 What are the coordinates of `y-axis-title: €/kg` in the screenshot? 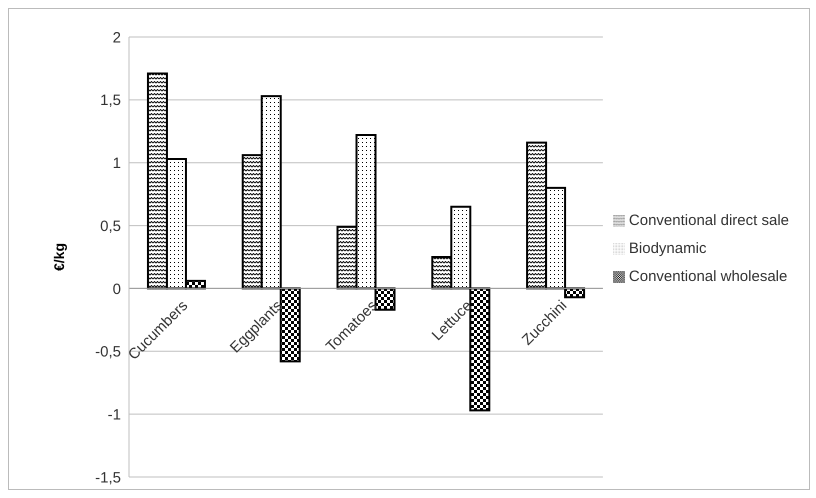 It's located at (58, 257).